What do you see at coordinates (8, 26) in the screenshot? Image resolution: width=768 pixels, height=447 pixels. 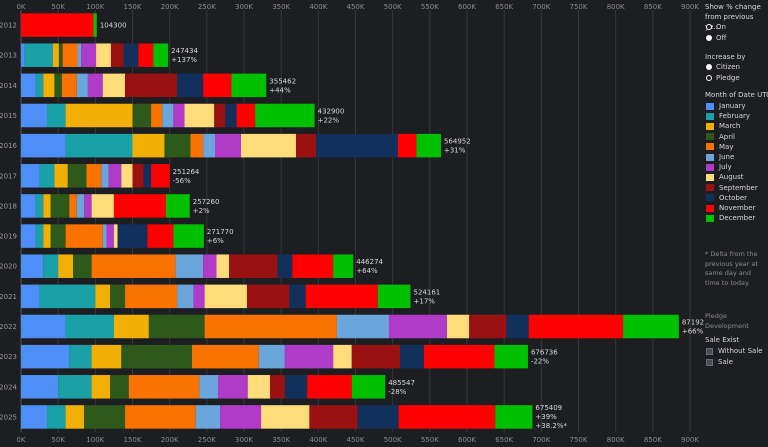 I see `y-category-label: 2012` at bounding box center [8, 26].